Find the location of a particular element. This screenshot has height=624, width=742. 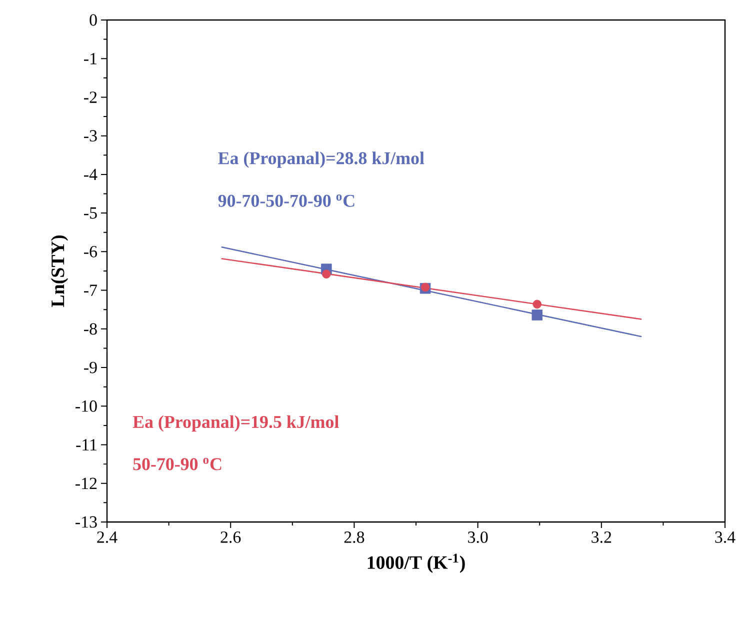

y-tick-label: -4 is located at coordinates (91, 174).